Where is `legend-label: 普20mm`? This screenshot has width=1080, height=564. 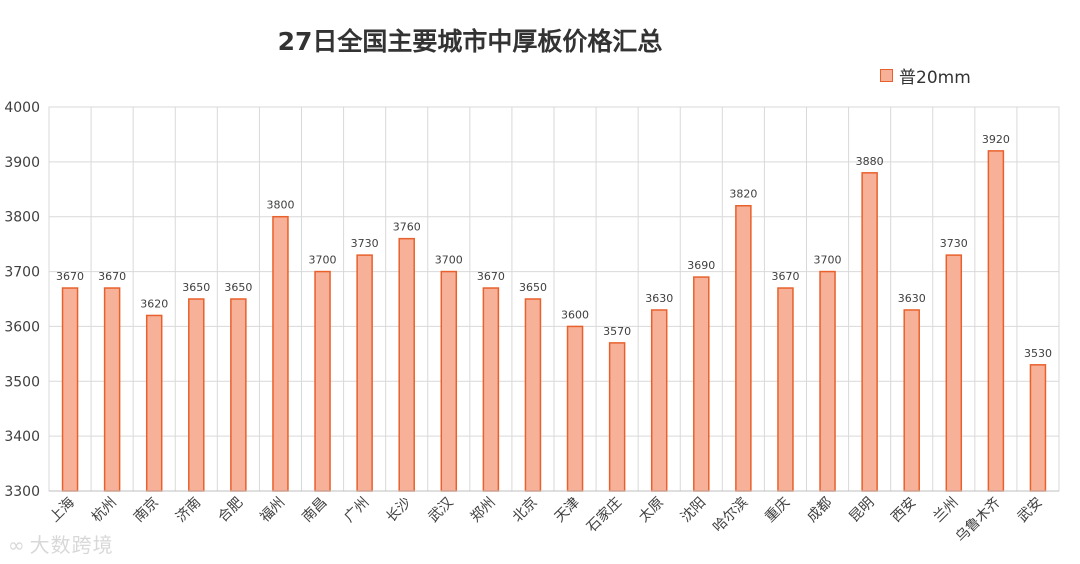 legend-label: 普20mm is located at coordinates (935, 77).